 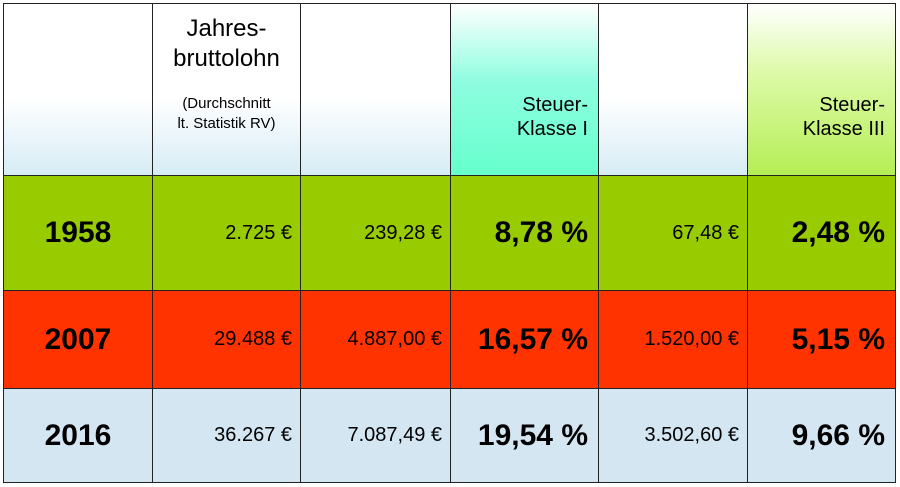 I want to click on cell-text: 36.267 €, so click(x=253, y=435).